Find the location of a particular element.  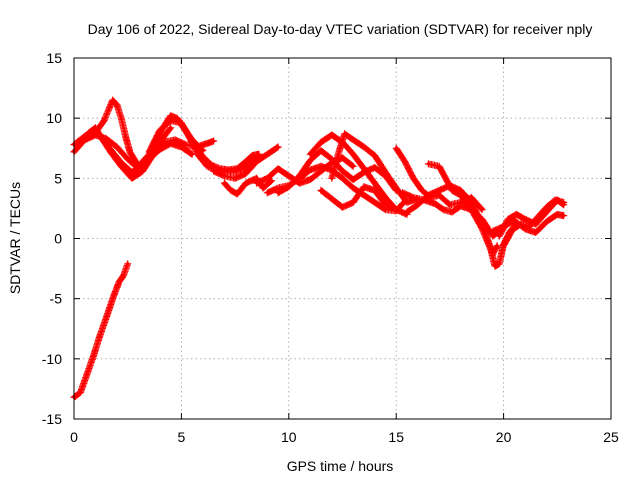

series-arc-m is located at coordinates (375, 168).